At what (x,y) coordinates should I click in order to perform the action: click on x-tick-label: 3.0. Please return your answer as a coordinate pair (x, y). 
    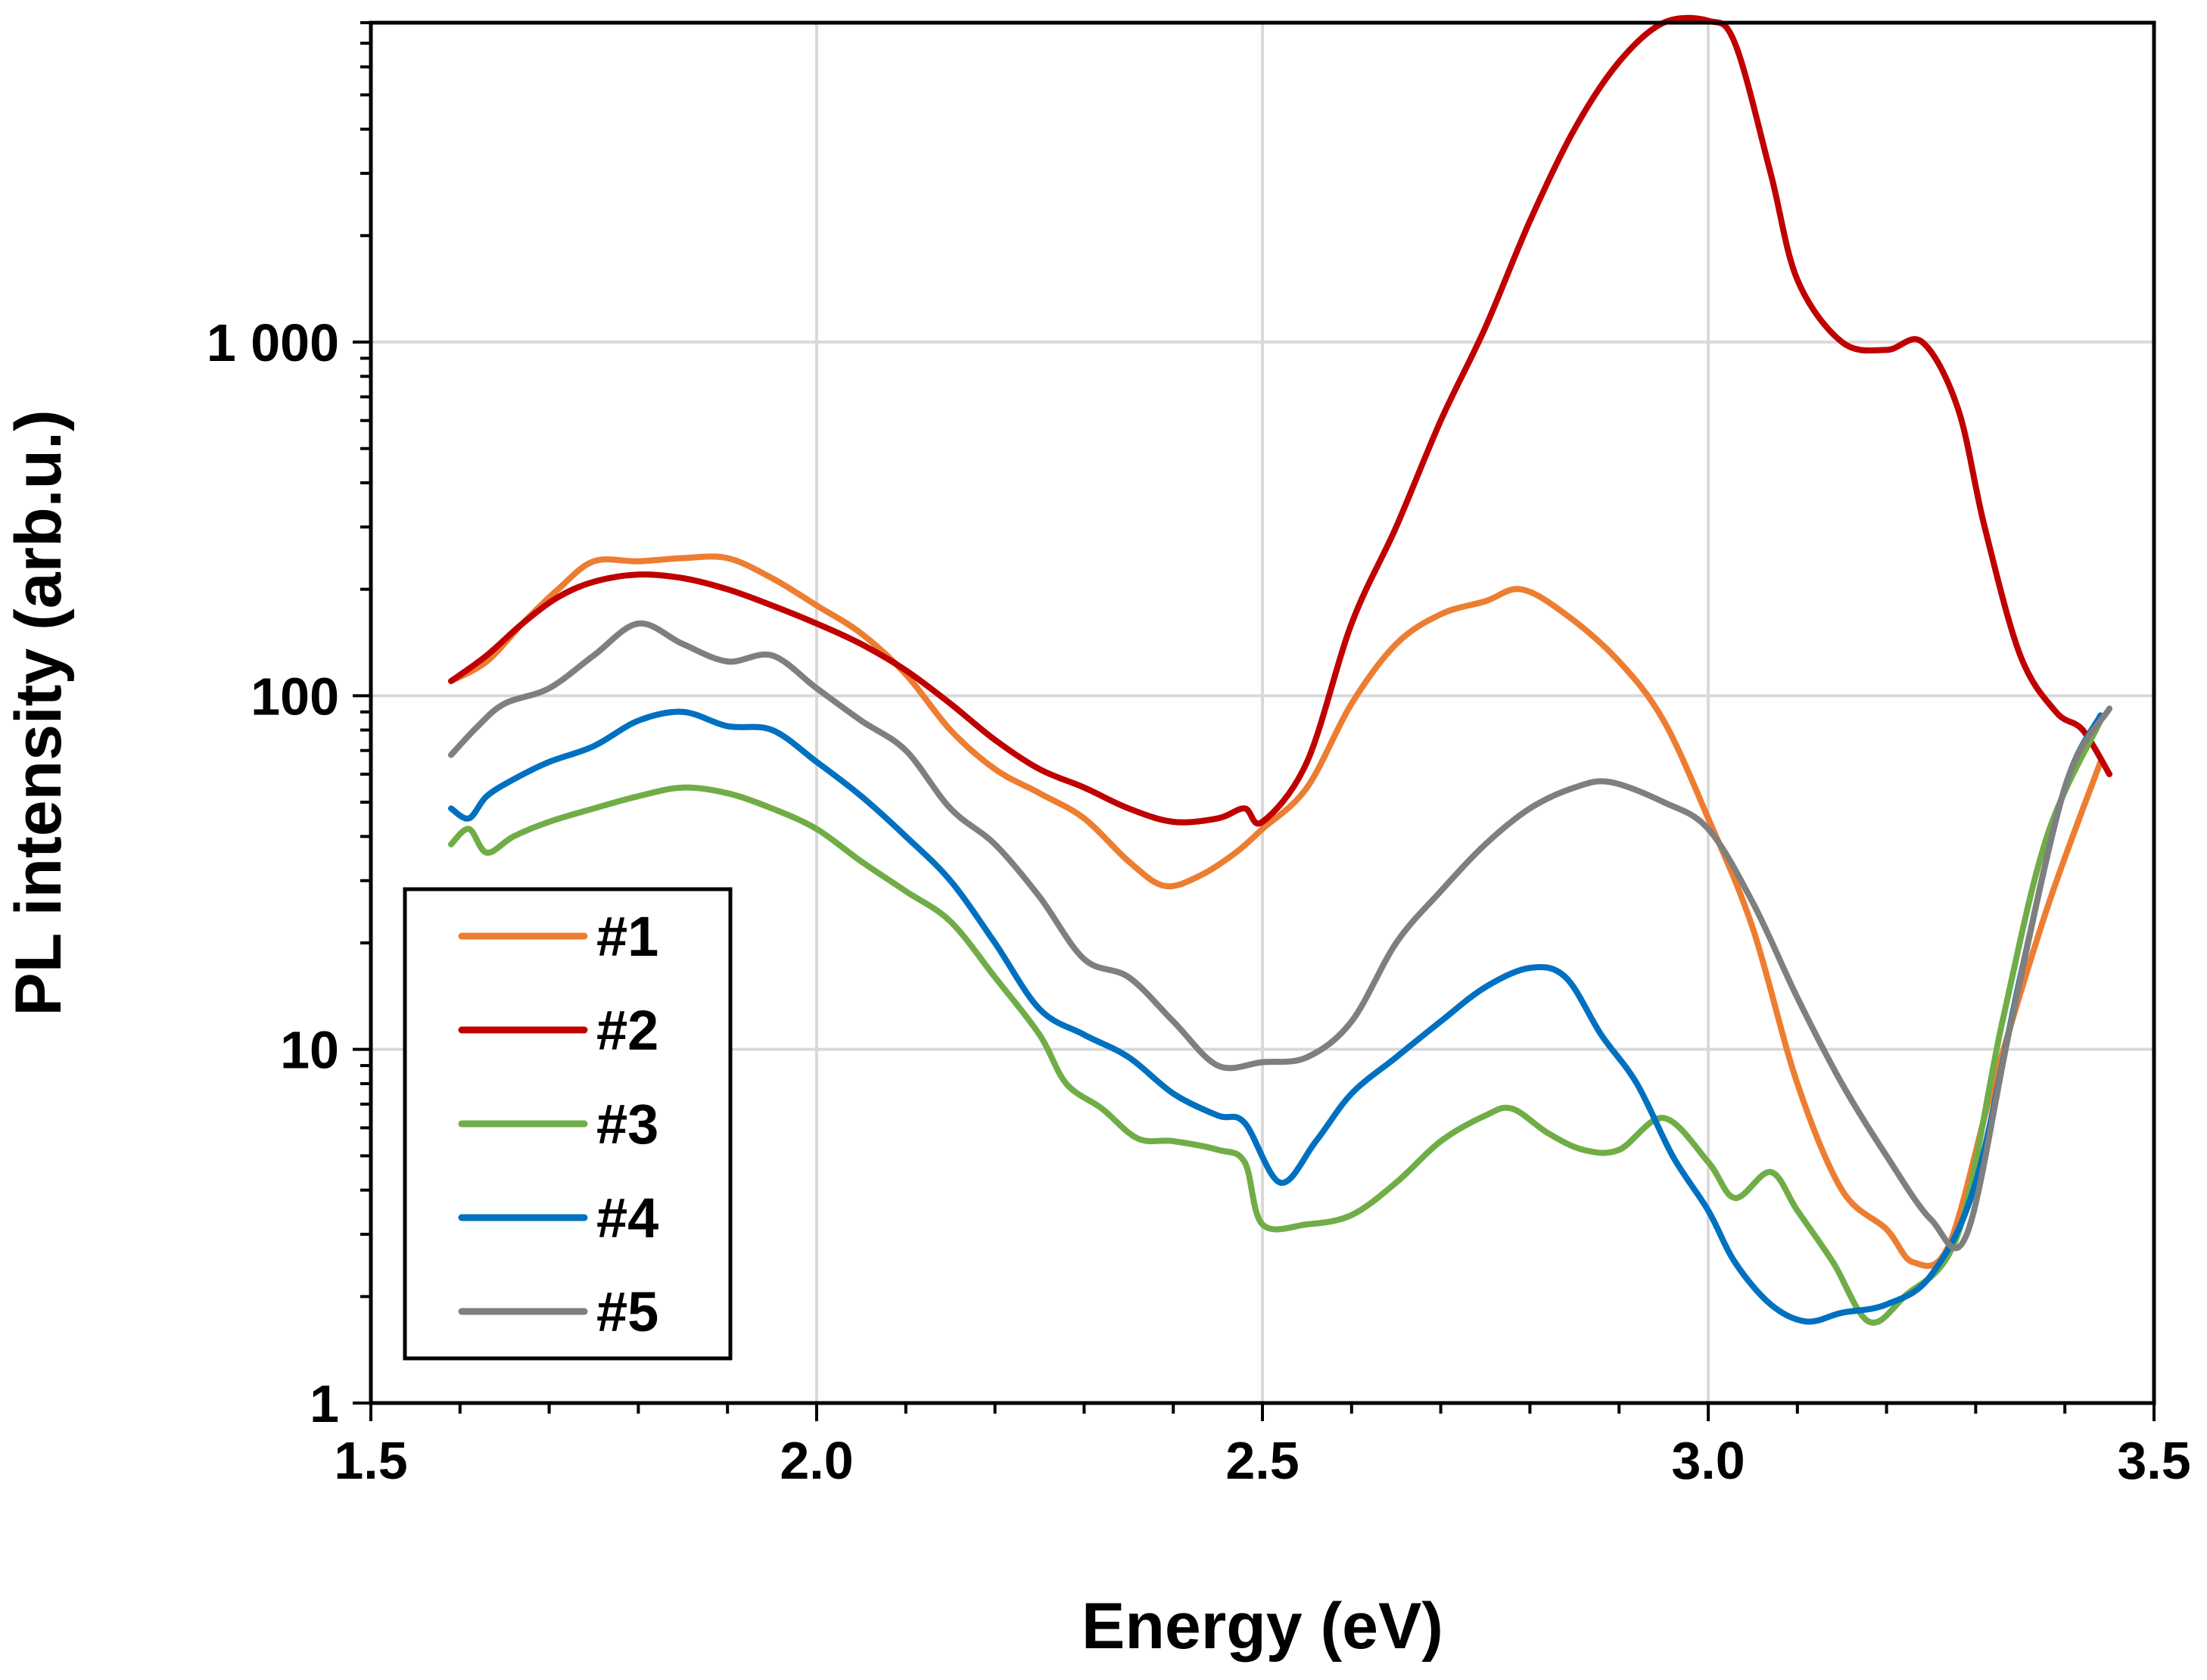
    Looking at the image, I should click on (1708, 1460).